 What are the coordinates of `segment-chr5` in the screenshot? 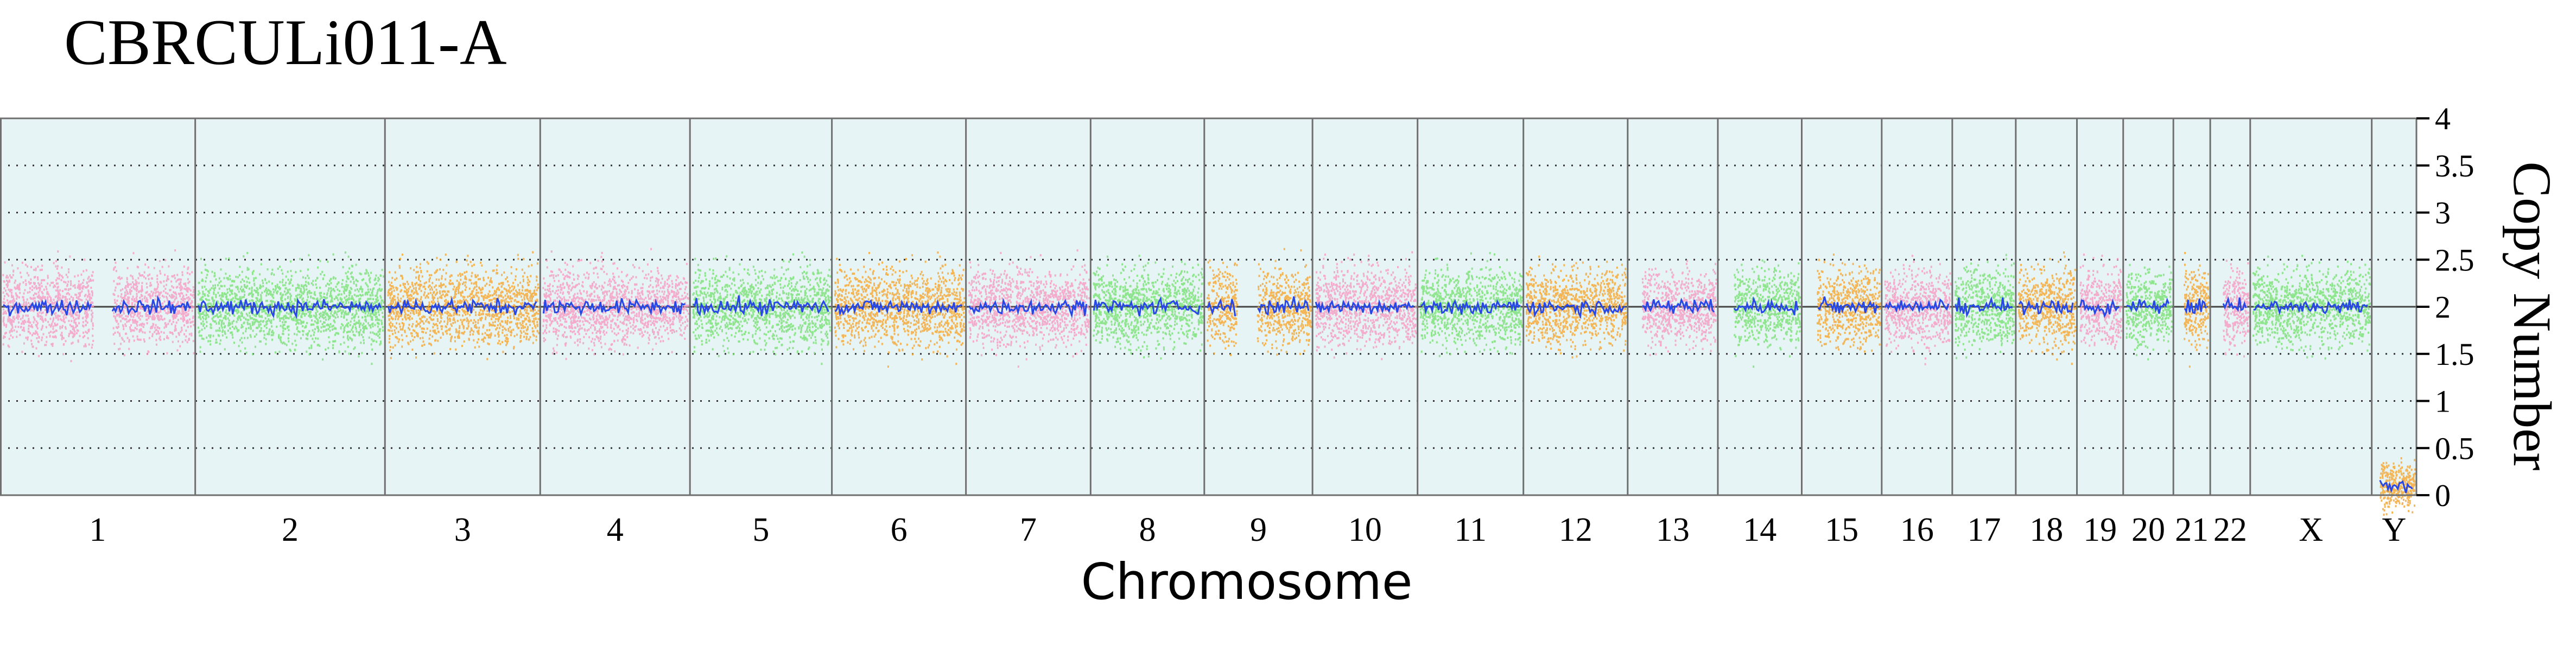 It's located at (761, 306).